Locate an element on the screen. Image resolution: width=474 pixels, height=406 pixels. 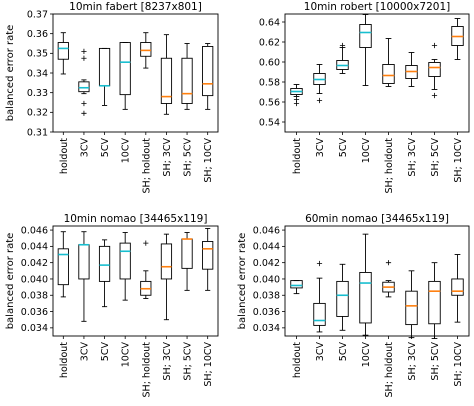
chart-title: 10min fabert [8237x801] is located at coordinates (135, 7).